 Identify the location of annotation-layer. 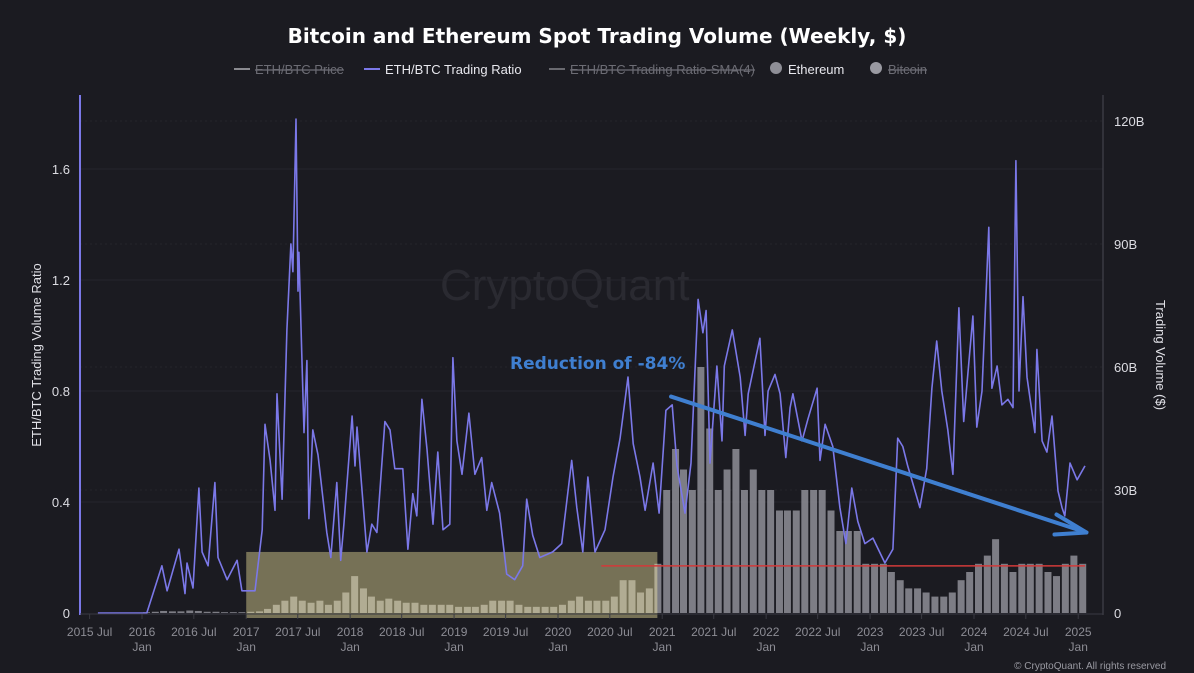
(845, 480).